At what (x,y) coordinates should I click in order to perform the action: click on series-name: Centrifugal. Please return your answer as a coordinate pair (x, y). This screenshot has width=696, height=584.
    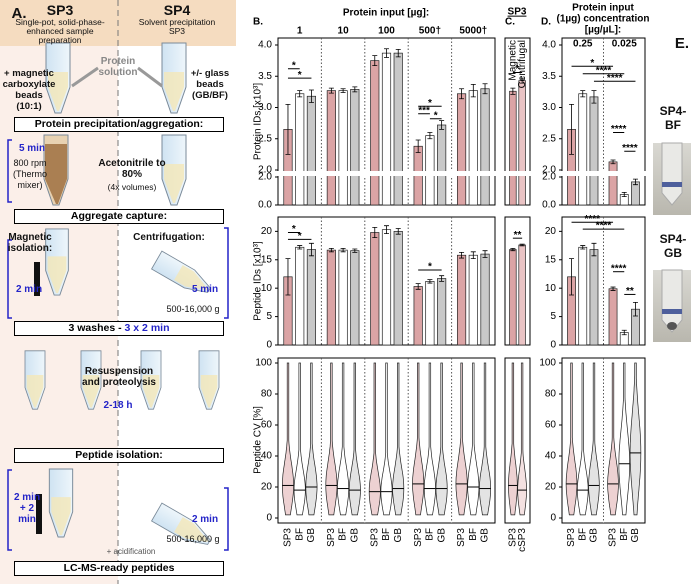
    Looking at the image, I should click on (522, 64).